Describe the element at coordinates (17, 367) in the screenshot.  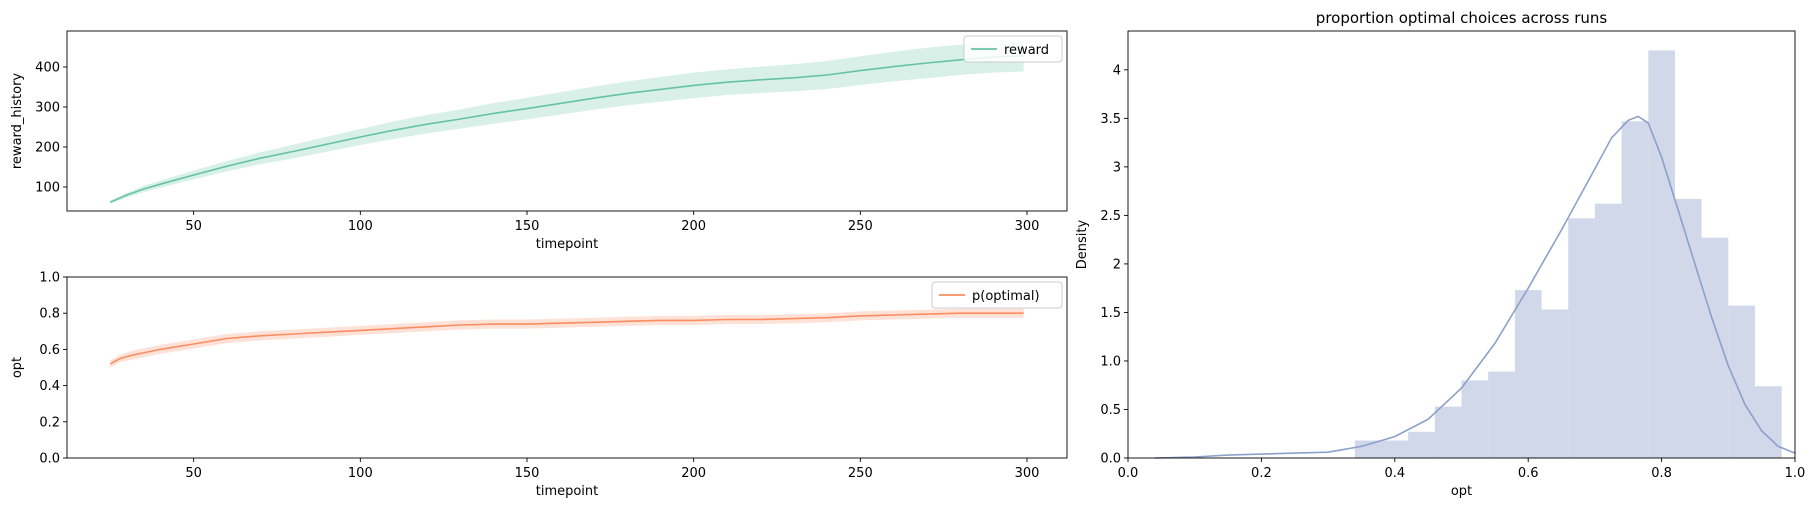
I see `y-axis-label-1: opt` at that location.